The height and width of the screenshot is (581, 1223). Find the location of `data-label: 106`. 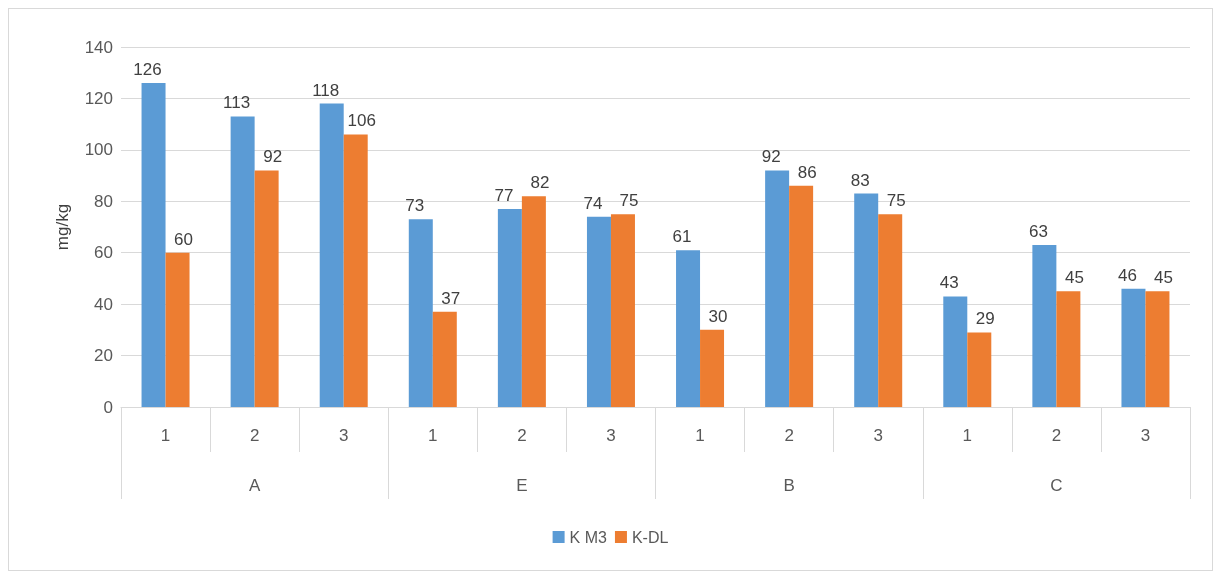

data-label: 106 is located at coordinates (361, 121).